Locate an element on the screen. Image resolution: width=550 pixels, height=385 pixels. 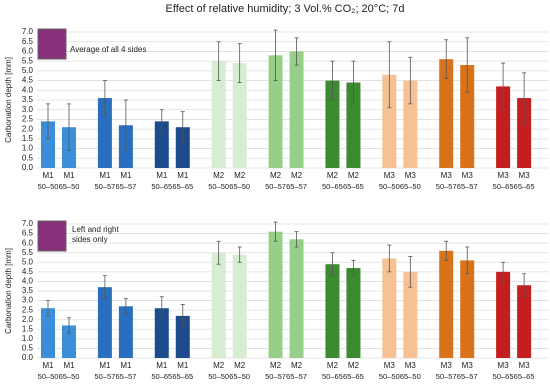
annotation: Left and right sides only is located at coordinates (95, 234).